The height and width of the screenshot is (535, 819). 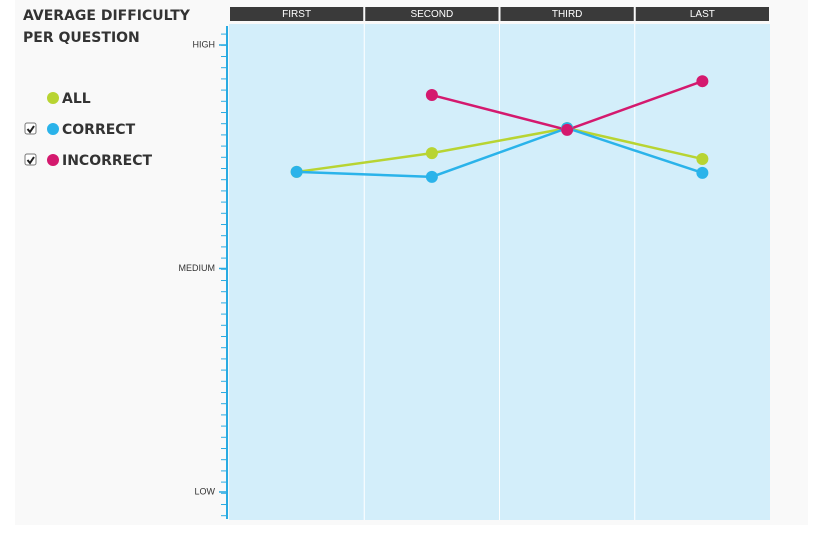 What do you see at coordinates (99, 130) in the screenshot?
I see `legend-label: CORRECT` at bounding box center [99, 130].